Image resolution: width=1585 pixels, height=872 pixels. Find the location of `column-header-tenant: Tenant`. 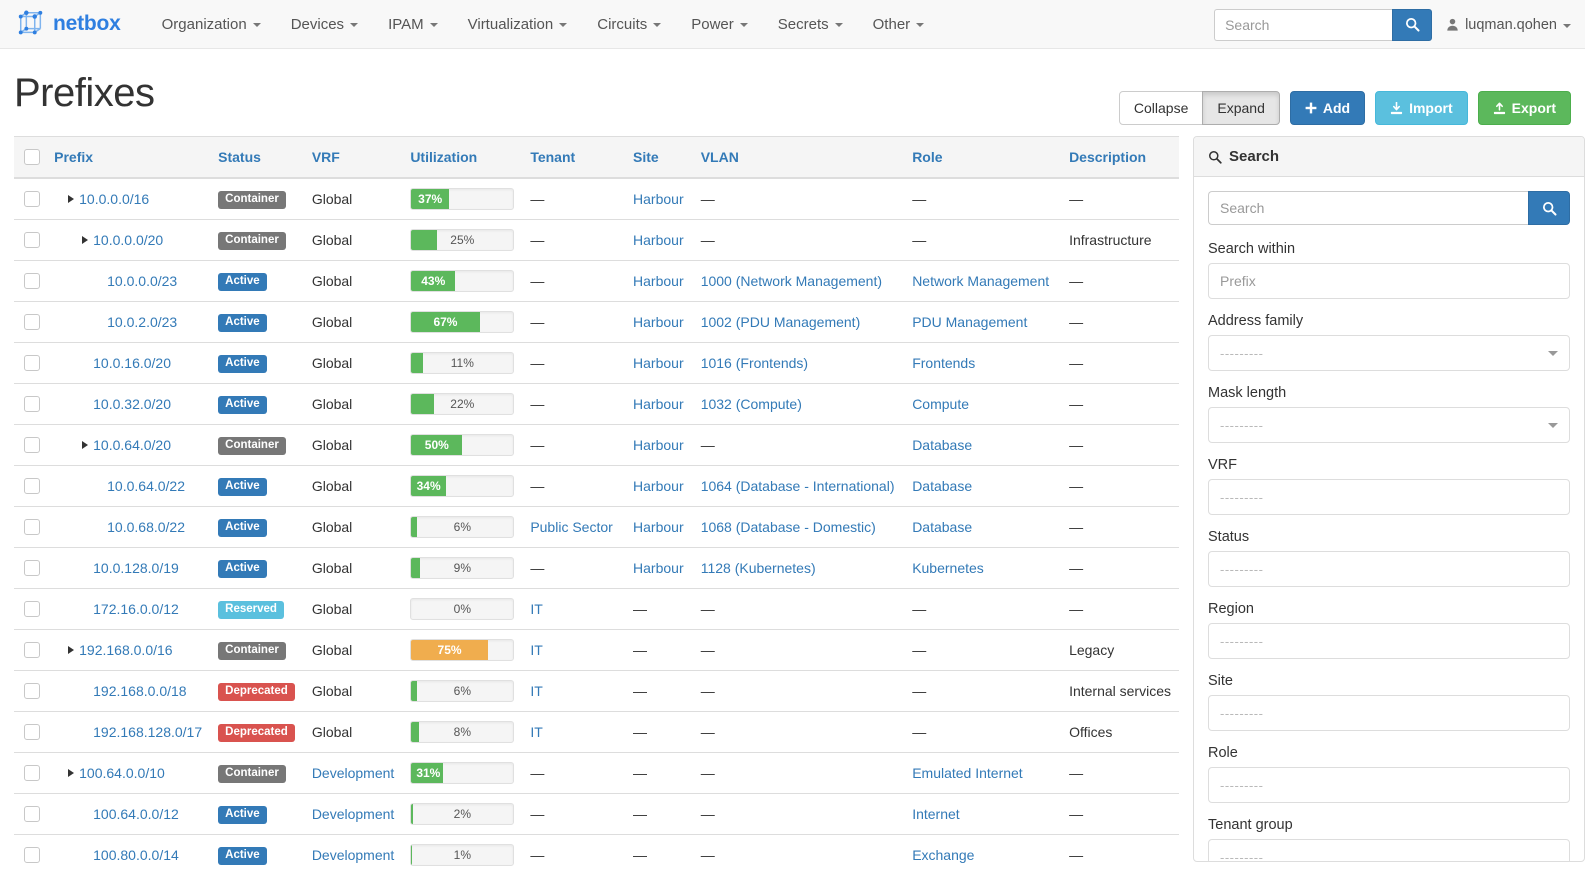

column-header-tenant: Tenant is located at coordinates (574, 157).